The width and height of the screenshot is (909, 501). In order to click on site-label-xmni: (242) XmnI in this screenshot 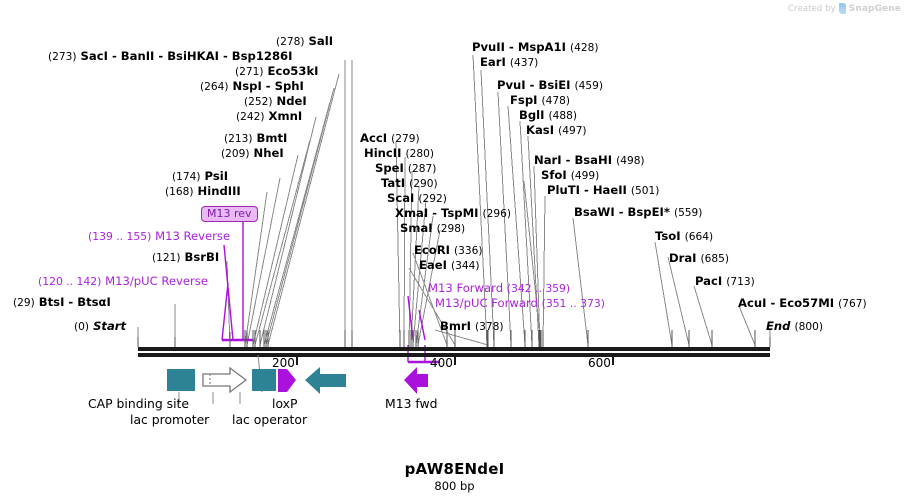, I will do `click(269, 116)`.